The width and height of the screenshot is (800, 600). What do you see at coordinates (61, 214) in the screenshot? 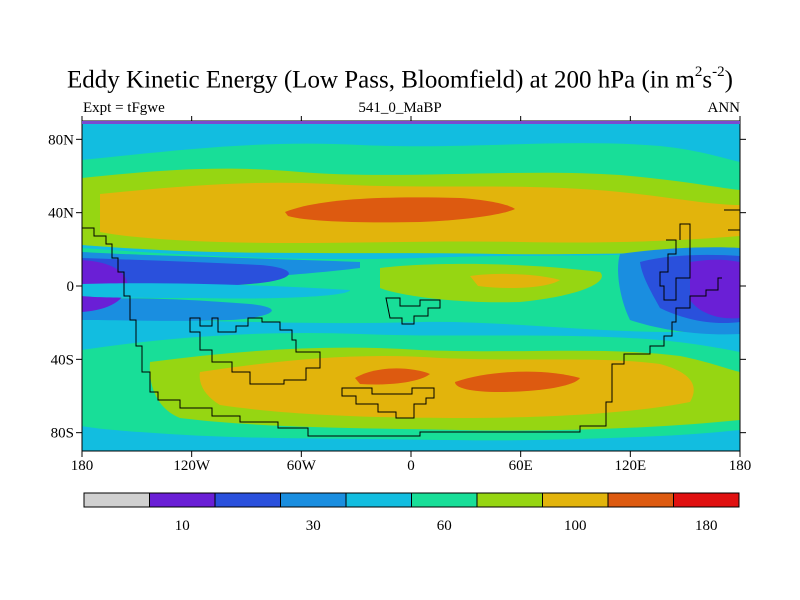
I see `lat-tick-label: 40N` at bounding box center [61, 214].